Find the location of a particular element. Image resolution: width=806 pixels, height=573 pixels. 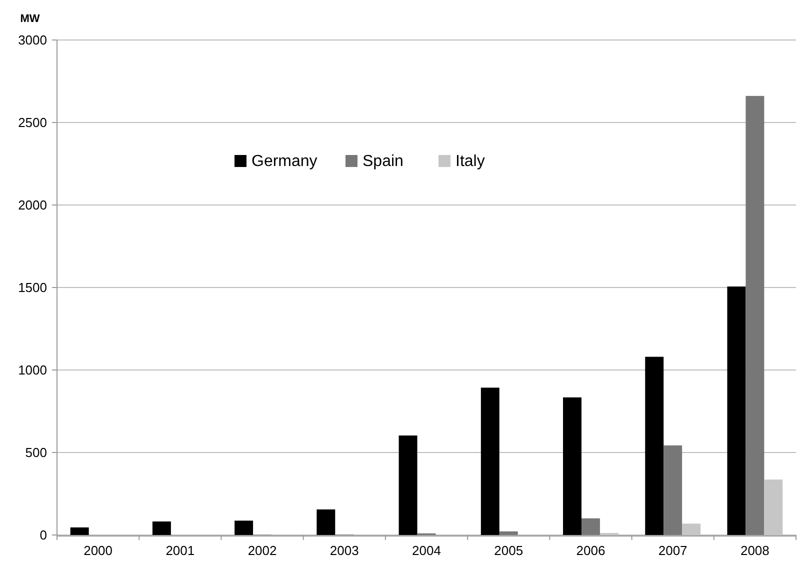

y-tick-label: 1000 is located at coordinates (32, 370).